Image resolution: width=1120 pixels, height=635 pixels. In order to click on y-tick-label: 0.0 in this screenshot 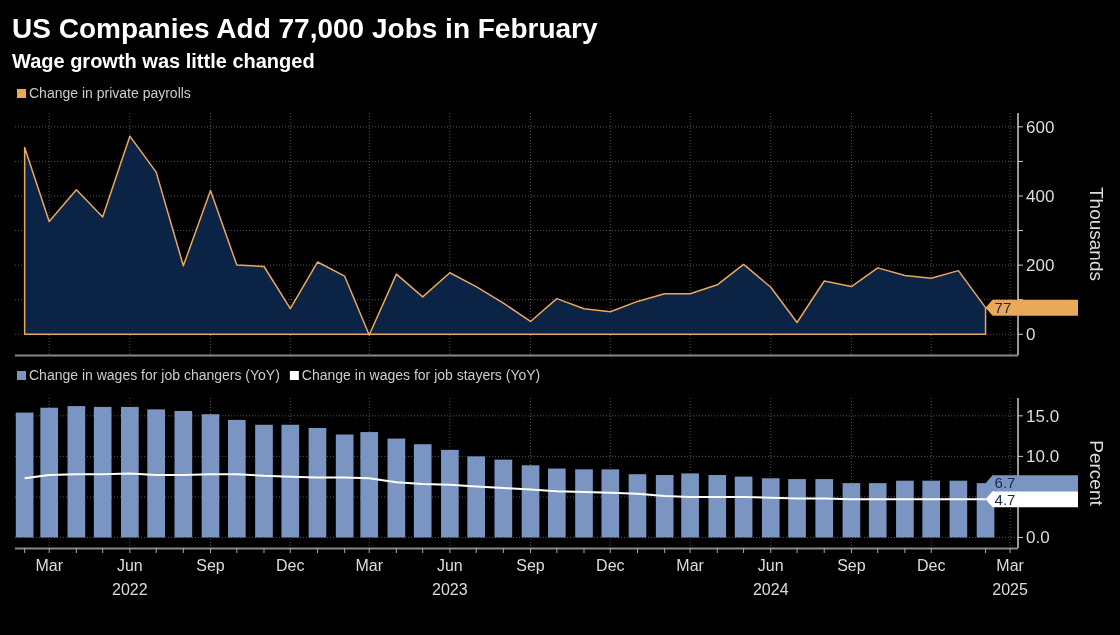, I will do `click(1038, 538)`.